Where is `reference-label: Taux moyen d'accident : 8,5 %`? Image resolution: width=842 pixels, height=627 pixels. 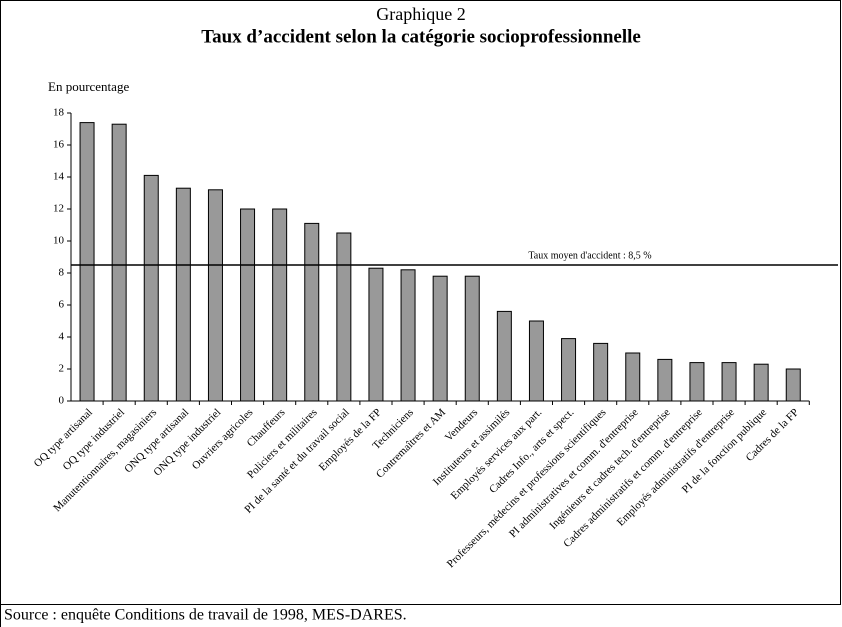
reference-label: Taux moyen d'accident : 8,5 % is located at coordinates (589, 255).